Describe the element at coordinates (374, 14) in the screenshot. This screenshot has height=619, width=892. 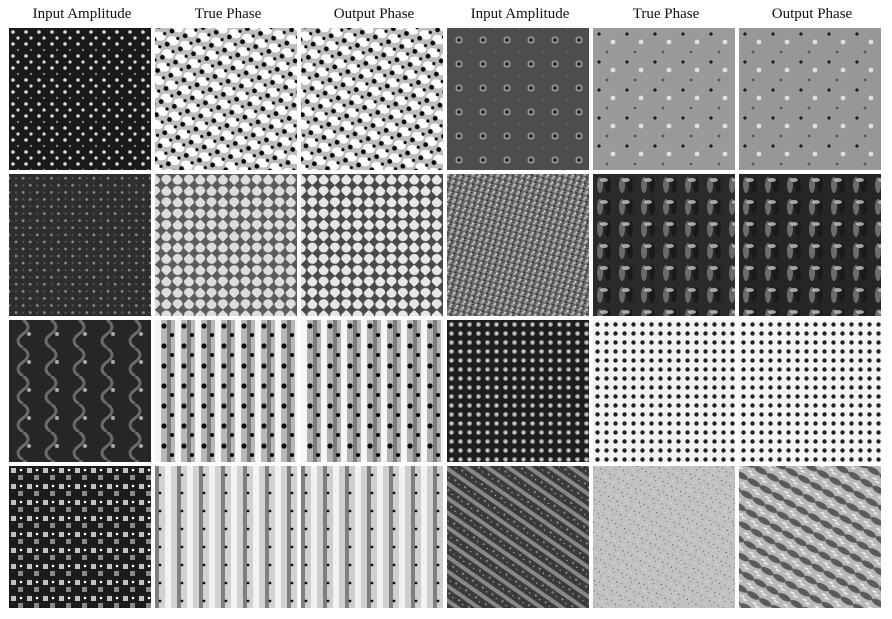
I see `column-header-output-phase-1: Output Phase` at that location.